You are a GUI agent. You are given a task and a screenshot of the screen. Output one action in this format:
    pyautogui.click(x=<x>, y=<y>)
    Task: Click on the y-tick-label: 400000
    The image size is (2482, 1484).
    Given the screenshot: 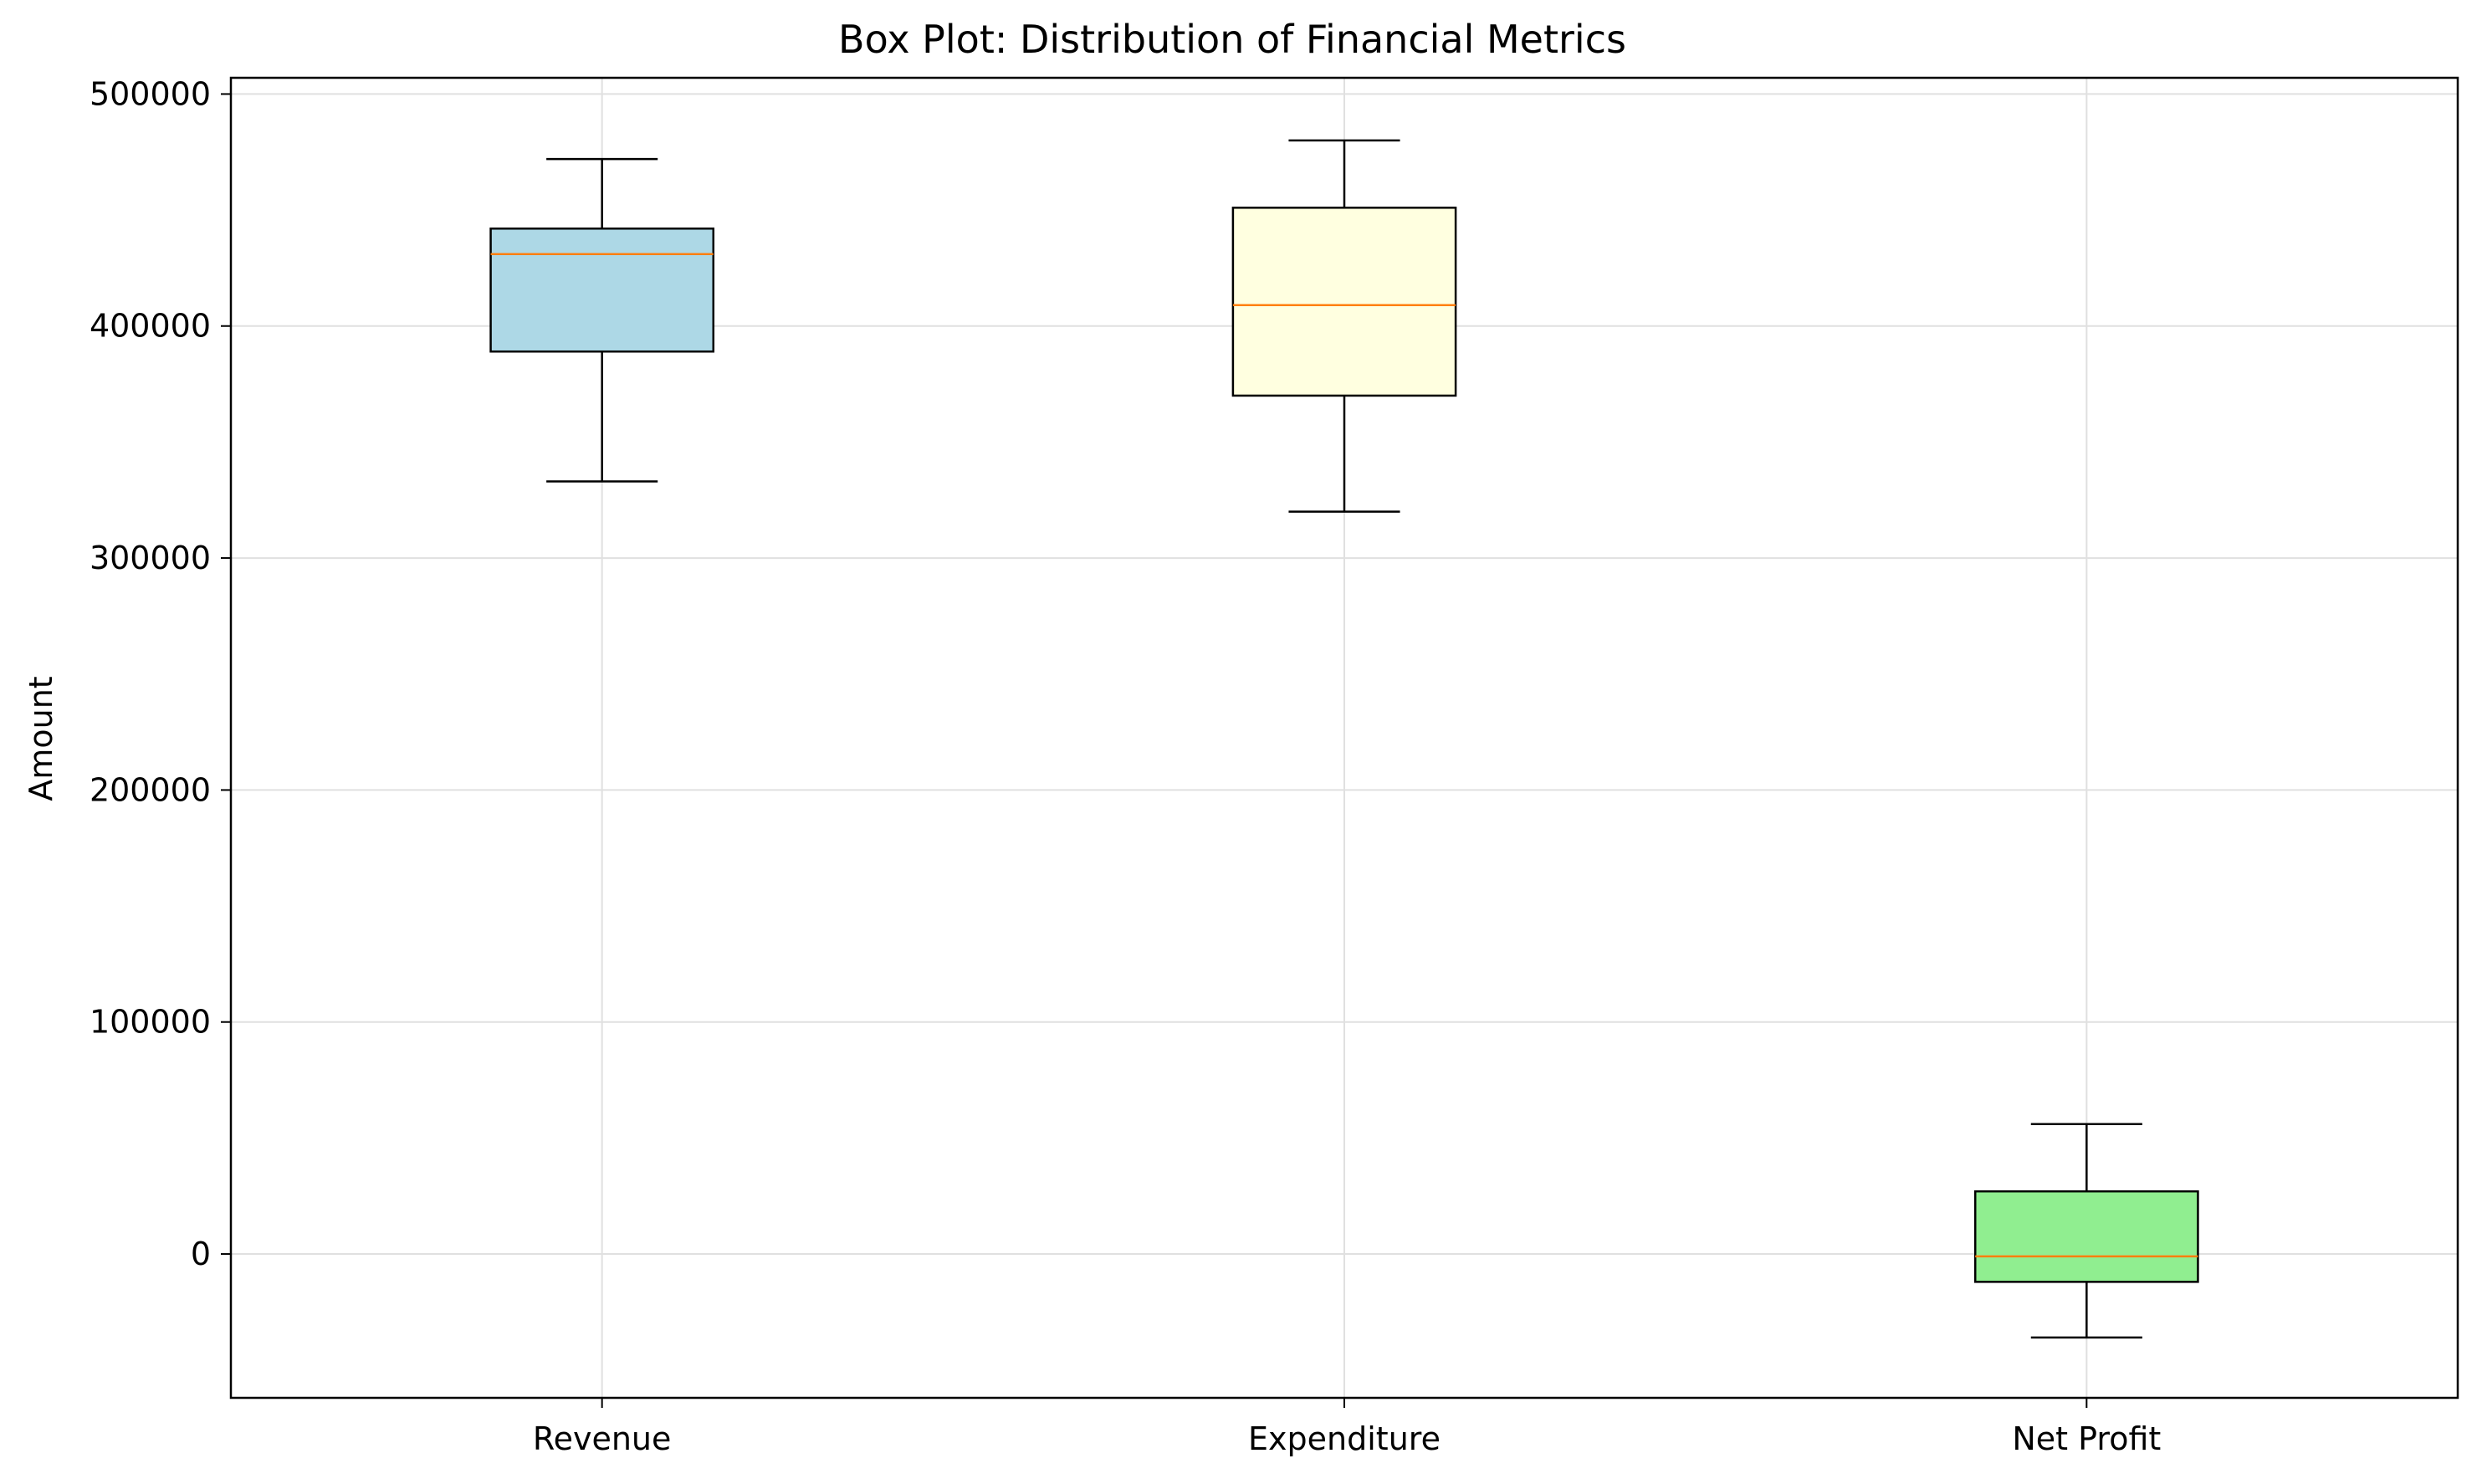 What is the action you would take?
    pyautogui.click(x=150, y=326)
    